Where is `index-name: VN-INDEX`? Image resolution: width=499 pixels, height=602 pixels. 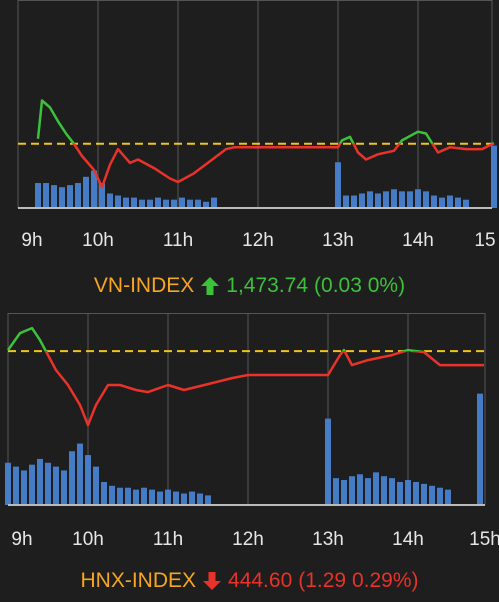
index-name: VN-INDEX is located at coordinates (144, 285).